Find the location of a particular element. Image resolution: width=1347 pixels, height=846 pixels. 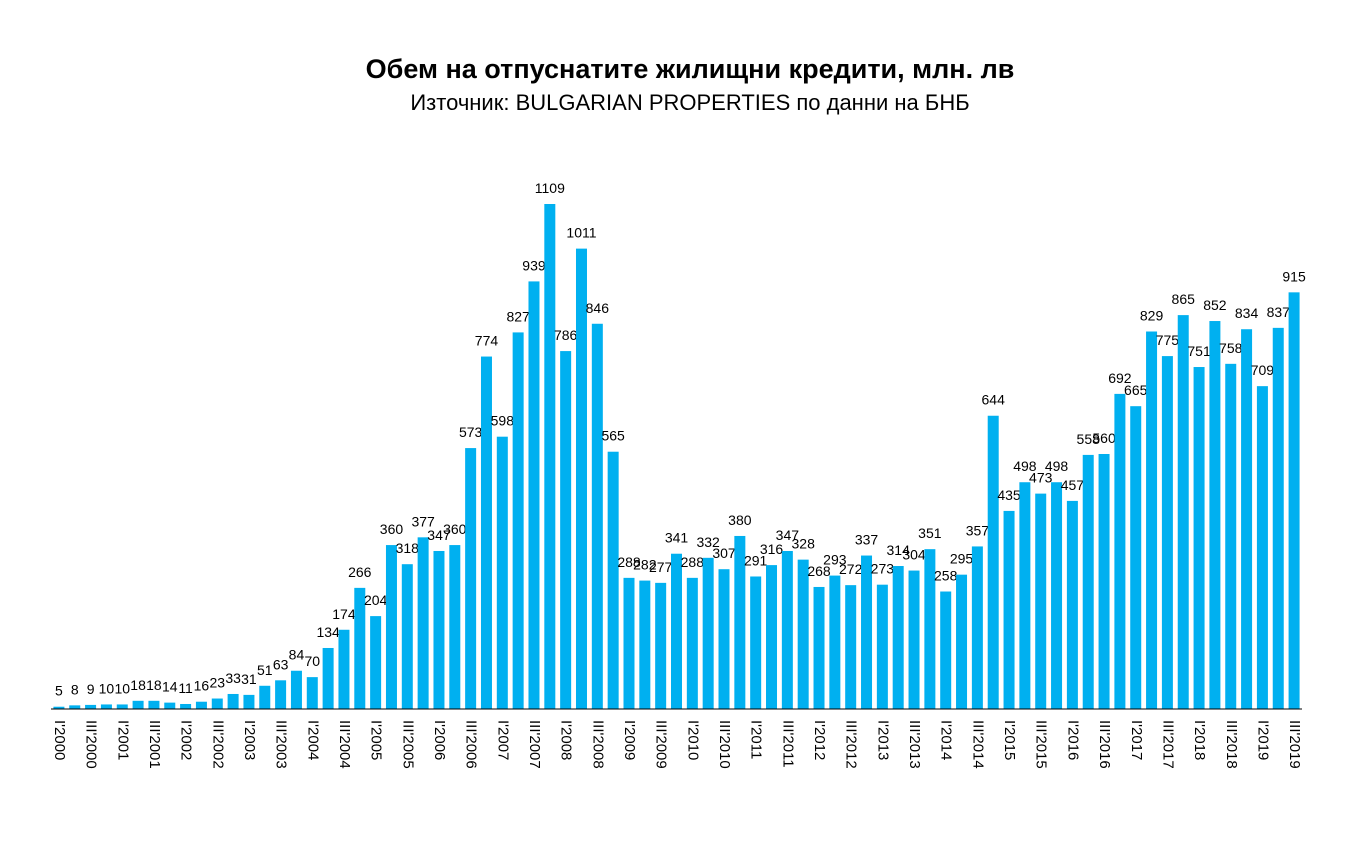

value-label: 644 is located at coordinates (994, 400).